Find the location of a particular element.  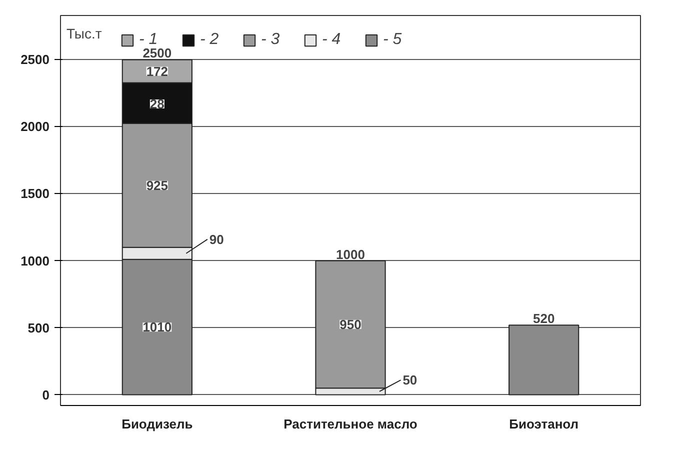

legend-label: - 4 is located at coordinates (332, 40).